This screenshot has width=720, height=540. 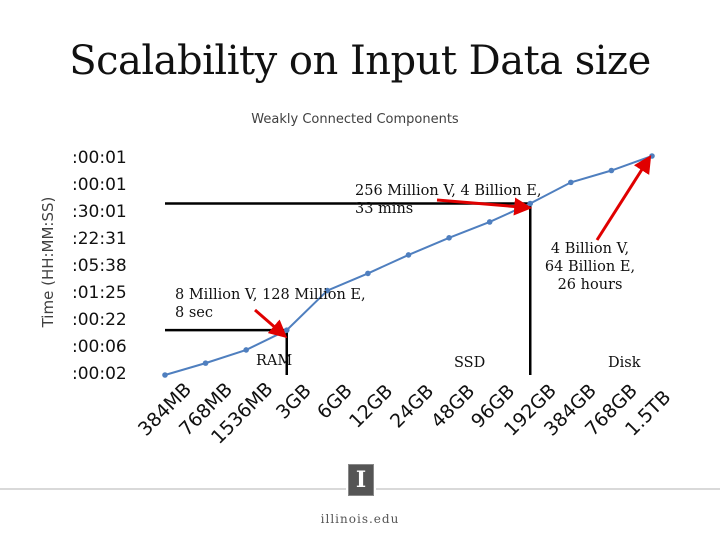 I want to click on slide-title: Scalability on Input Data size, so click(x=360, y=61).